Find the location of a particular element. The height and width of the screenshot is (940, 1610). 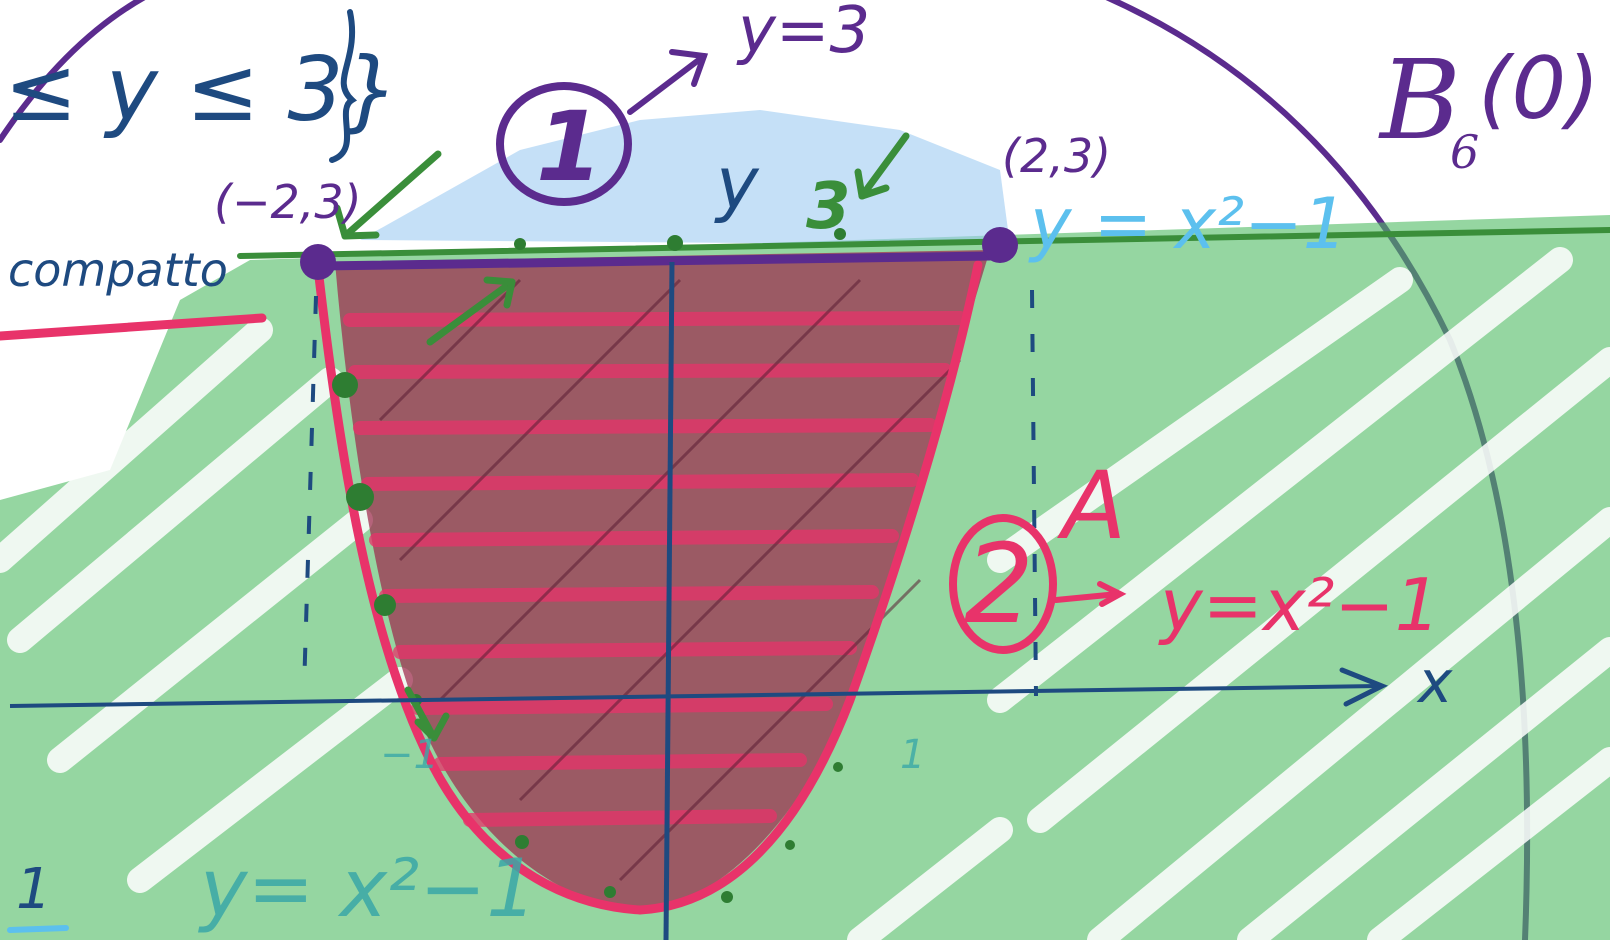

tick-1-label: 1 is located at coordinates (912, 755).